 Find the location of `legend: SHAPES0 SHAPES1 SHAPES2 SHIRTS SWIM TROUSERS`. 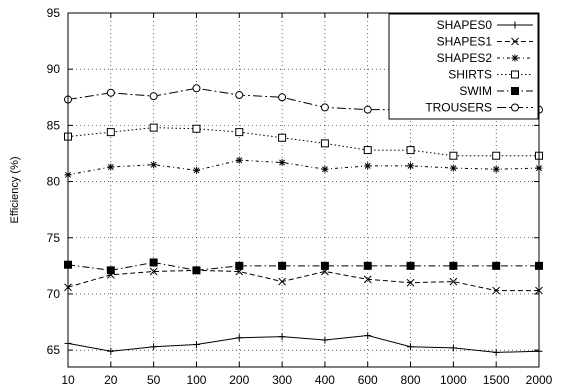

legend: SHAPES0 SHAPES1 SHAPES2 SHIRTS SWIM TROUSERS is located at coordinates (463, 66).